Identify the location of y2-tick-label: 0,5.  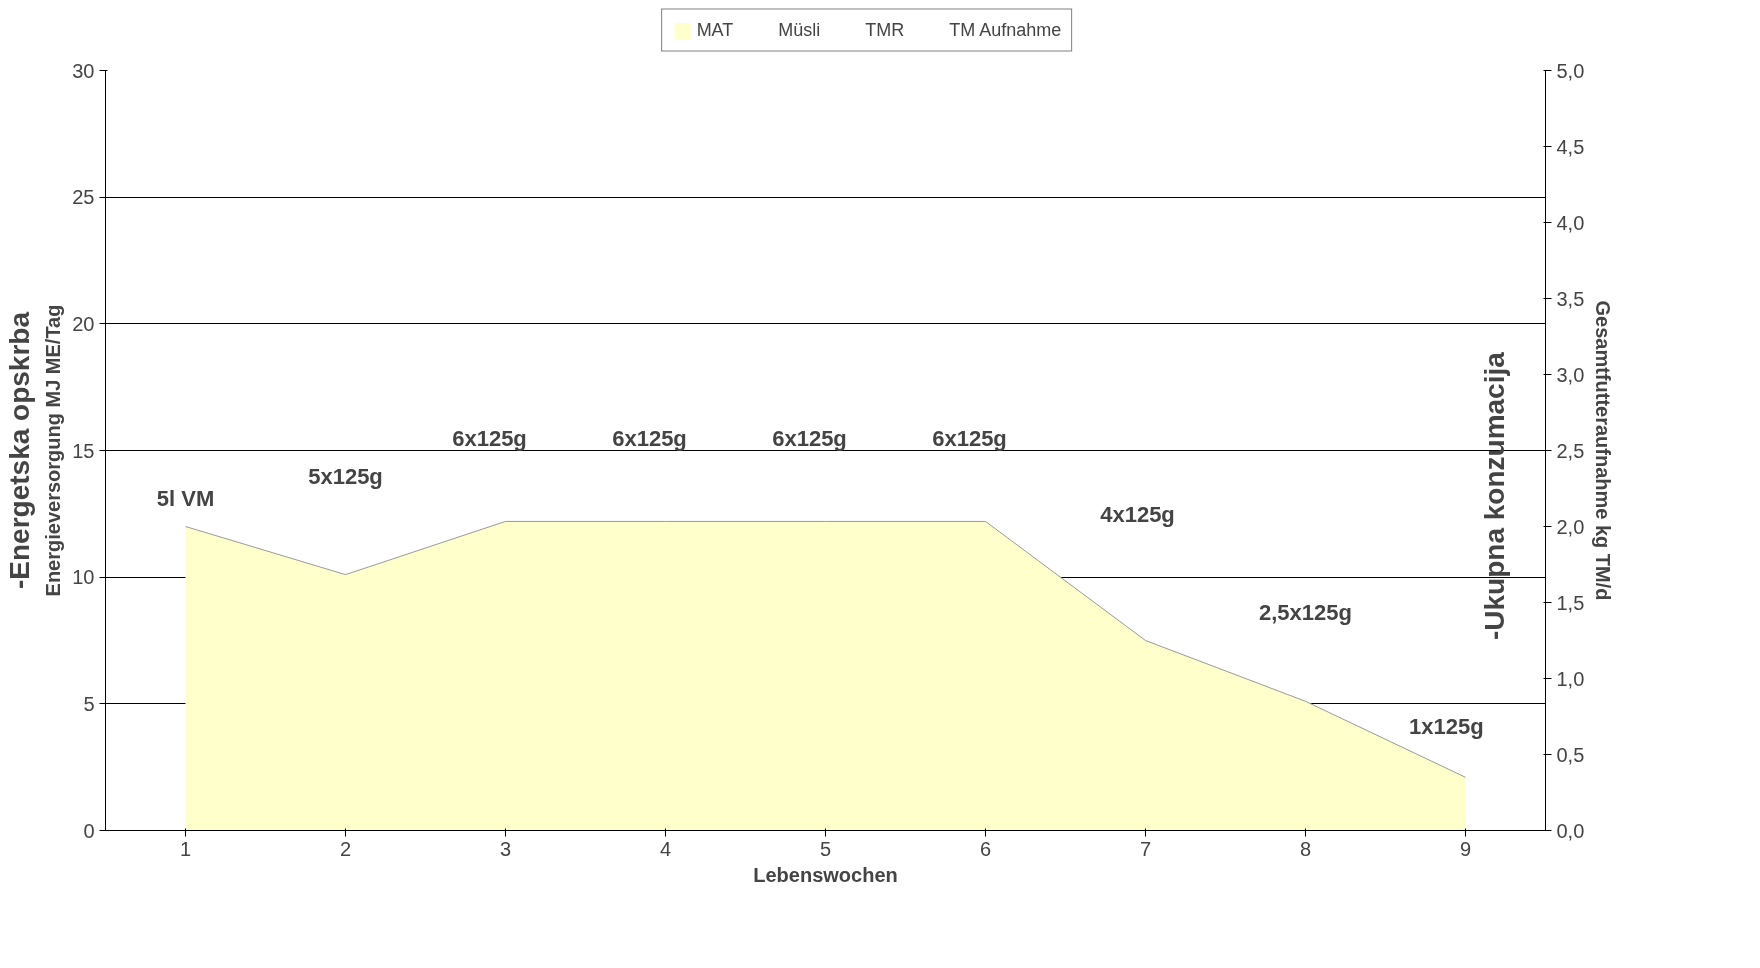
(1570, 754).